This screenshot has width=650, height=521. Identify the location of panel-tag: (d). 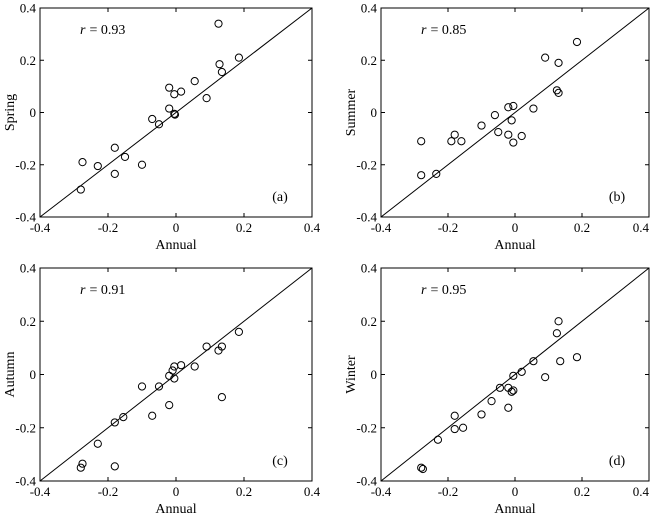
(617, 461).